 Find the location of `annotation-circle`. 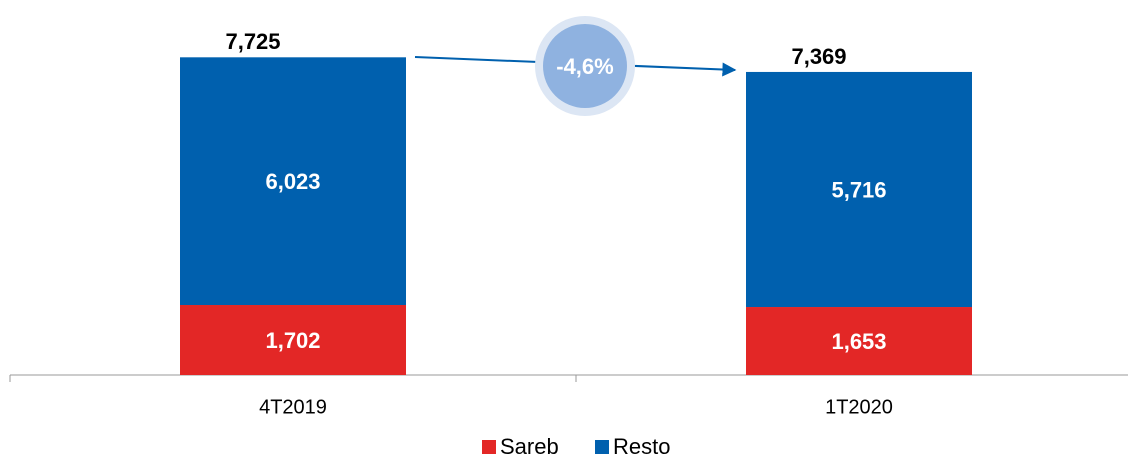

annotation-circle is located at coordinates (585, 66).